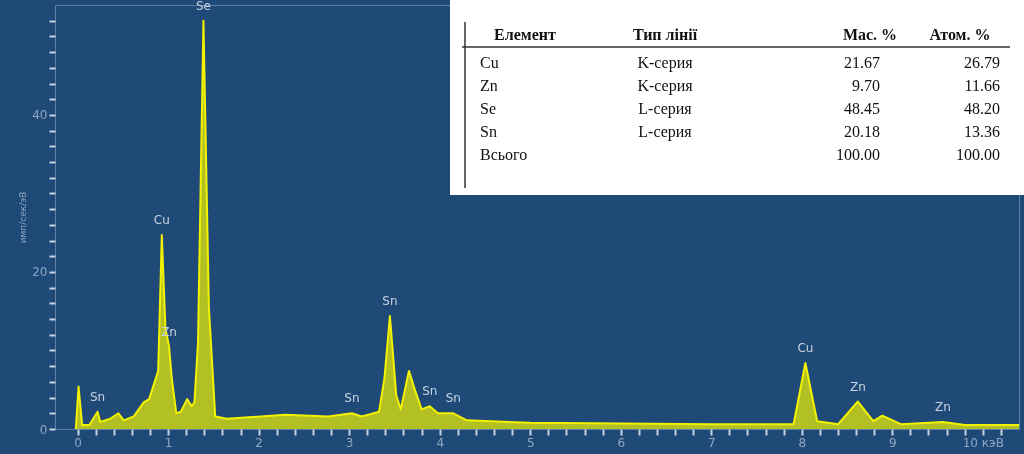 The width and height of the screenshot is (1024, 454). I want to click on annotation: Se, so click(203, 6).